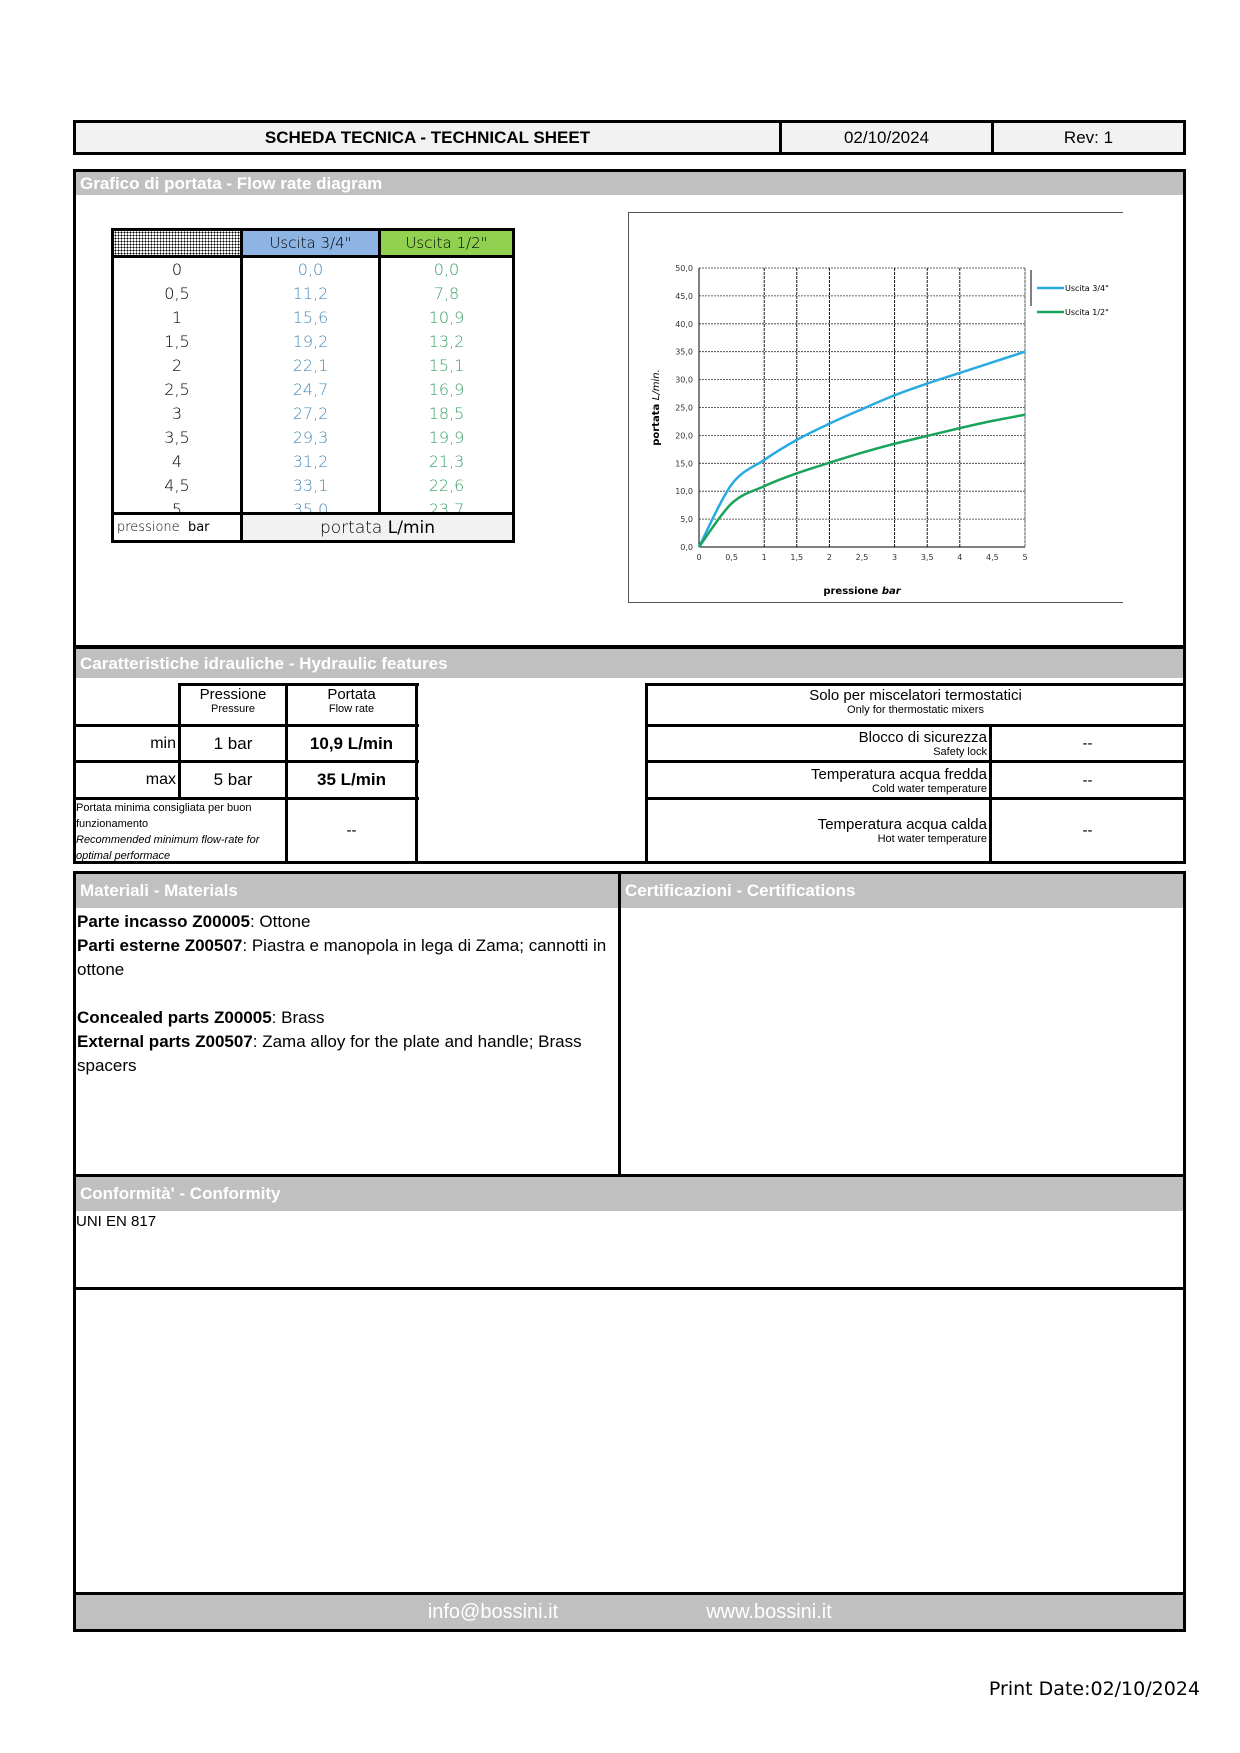  What do you see at coordinates (862, 591) in the screenshot?
I see `x-axis-label: pressione bar` at bounding box center [862, 591].